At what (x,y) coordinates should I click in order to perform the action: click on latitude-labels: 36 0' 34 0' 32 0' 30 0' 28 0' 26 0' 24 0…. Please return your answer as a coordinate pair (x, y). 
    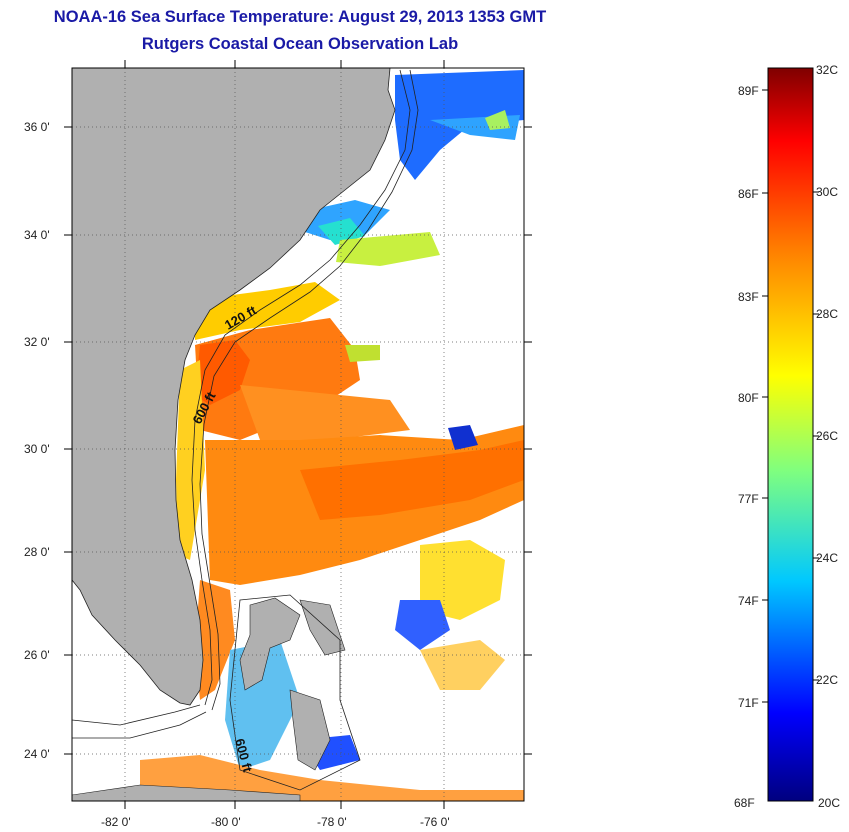
    Looking at the image, I should click on (37, 440).